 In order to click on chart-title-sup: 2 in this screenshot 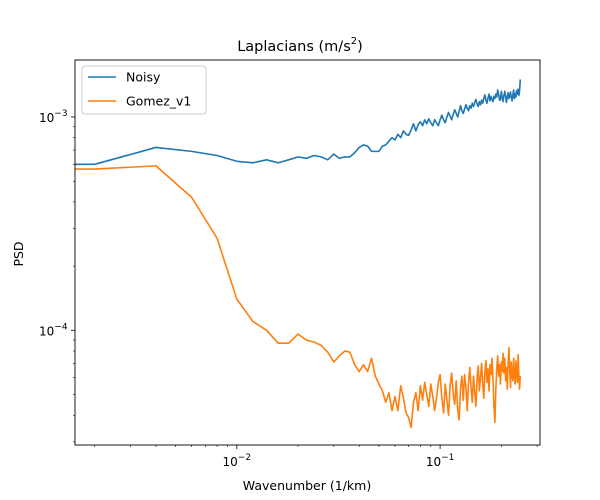, I will do `click(354, 41)`.